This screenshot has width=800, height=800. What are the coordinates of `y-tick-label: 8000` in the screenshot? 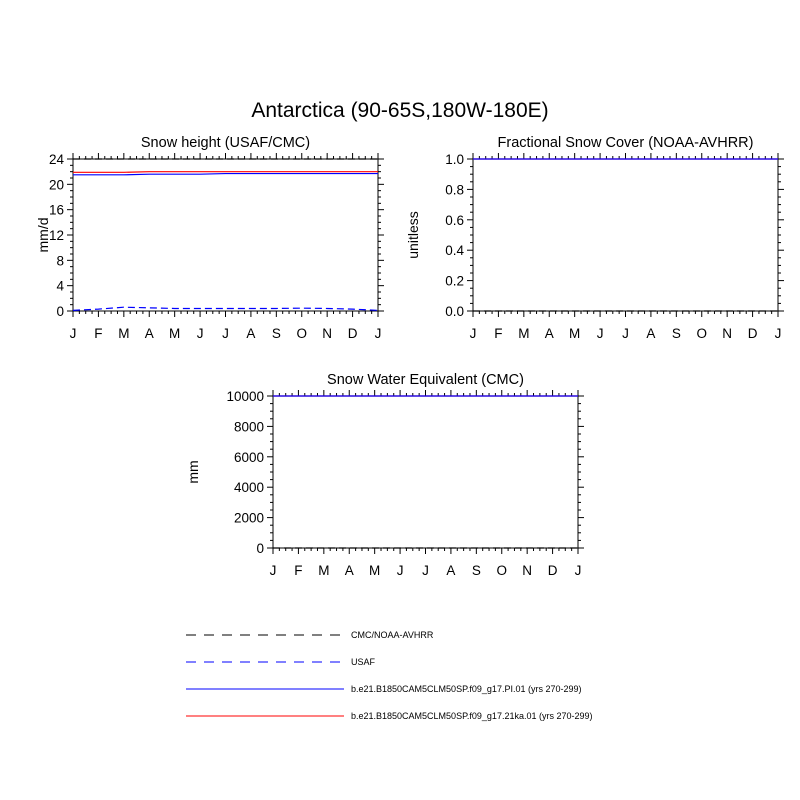 It's located at (249, 426).